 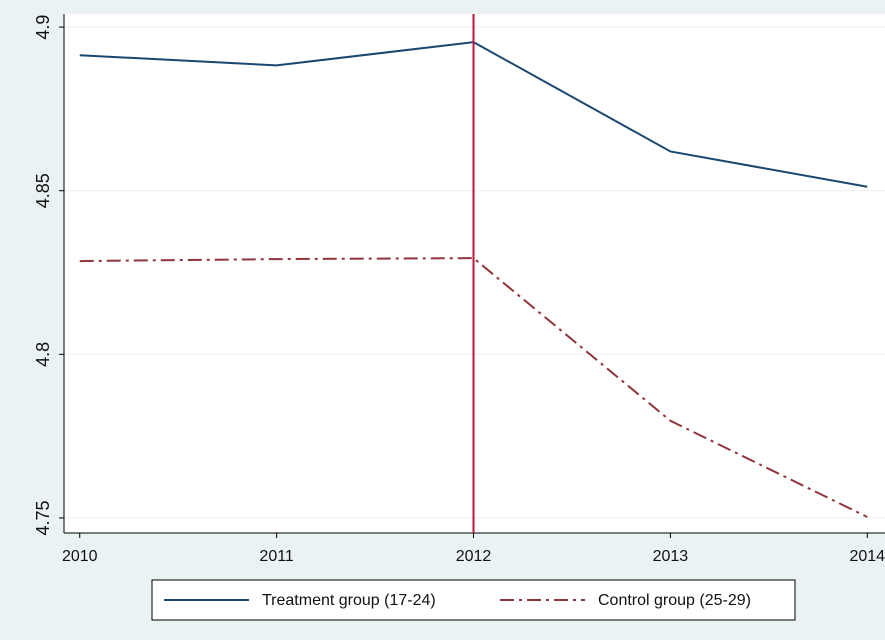 What do you see at coordinates (473, 600) in the screenshot?
I see `legend-box` at bounding box center [473, 600].